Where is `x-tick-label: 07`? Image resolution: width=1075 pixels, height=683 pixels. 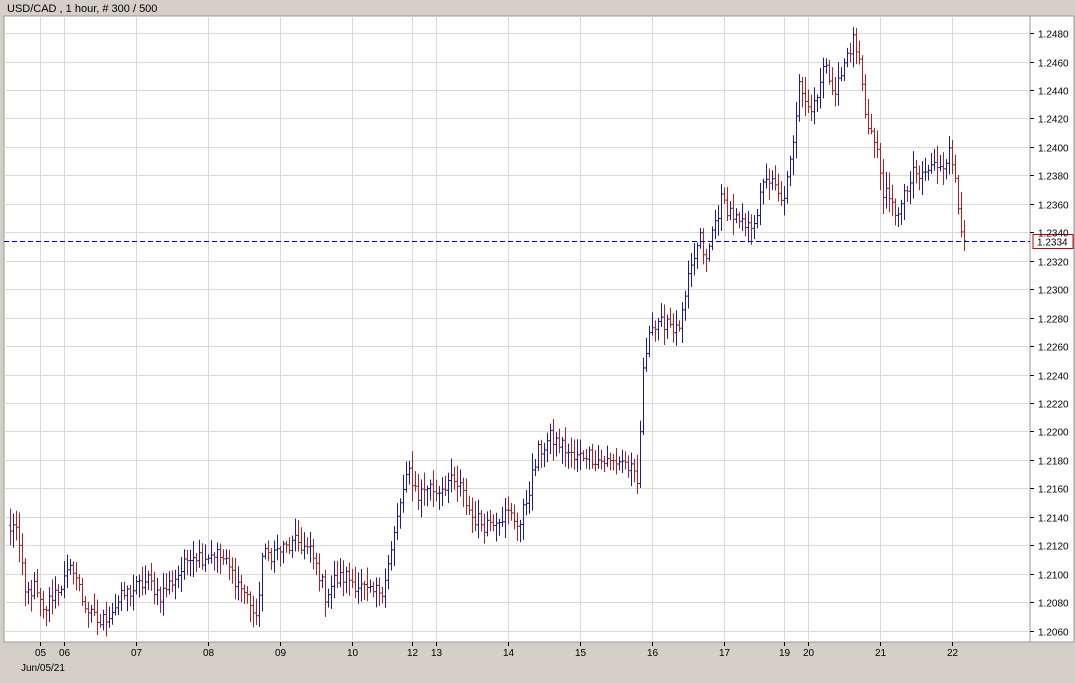 x-tick-label: 07 is located at coordinates (137, 653).